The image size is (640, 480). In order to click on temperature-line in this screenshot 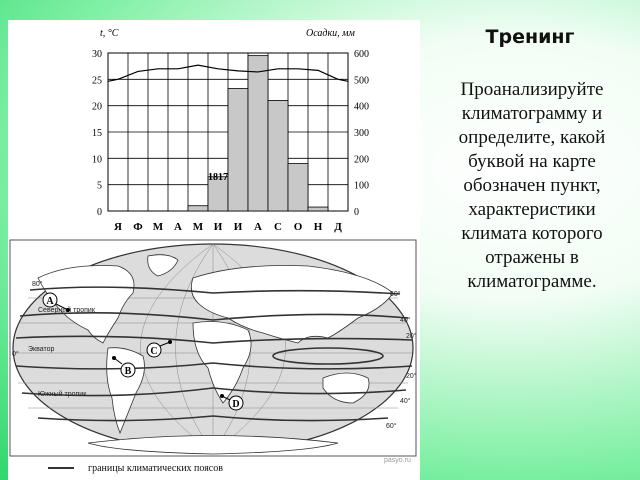, I will do `click(228, 73)`.